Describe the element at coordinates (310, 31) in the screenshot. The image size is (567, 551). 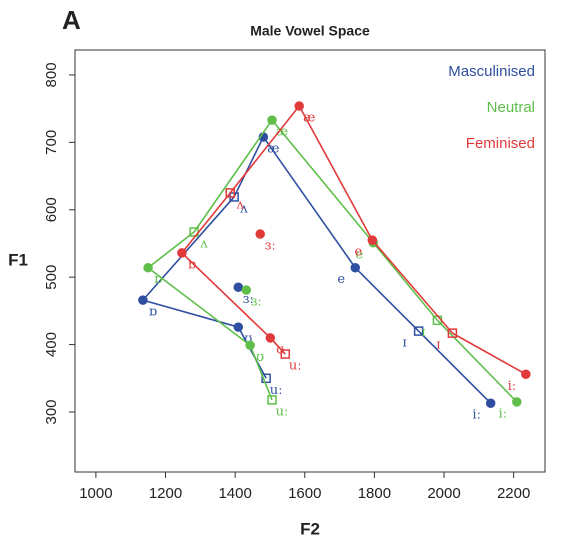
I see `chart-title: Male Vowel Space` at that location.